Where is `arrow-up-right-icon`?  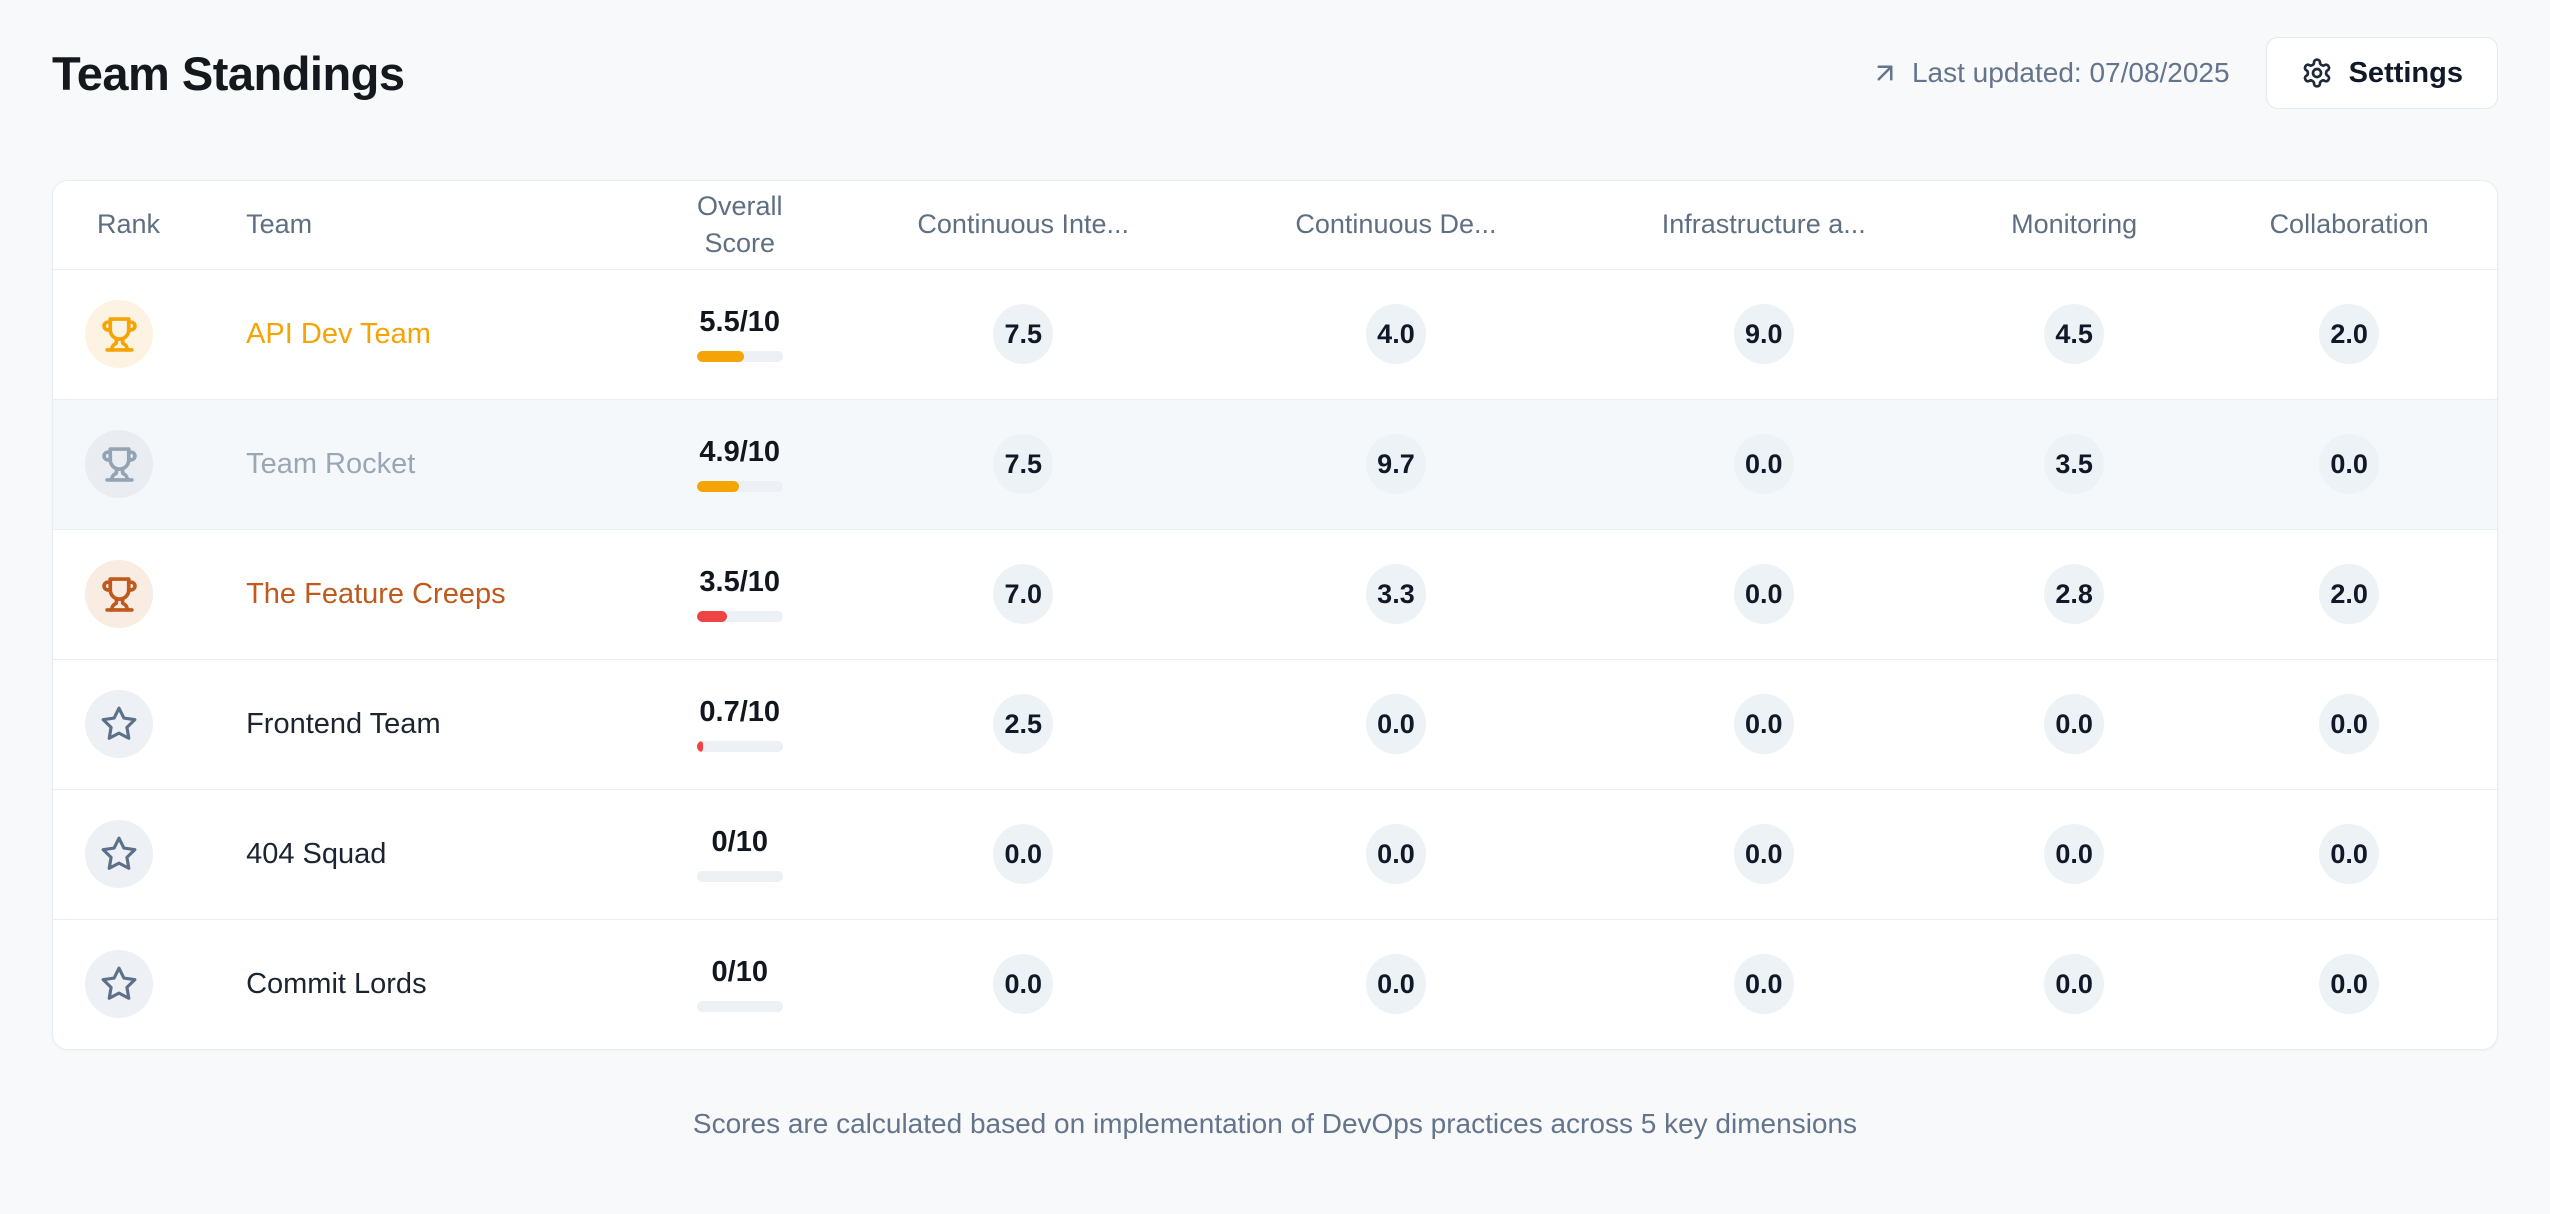 arrow-up-right-icon is located at coordinates (1885, 73).